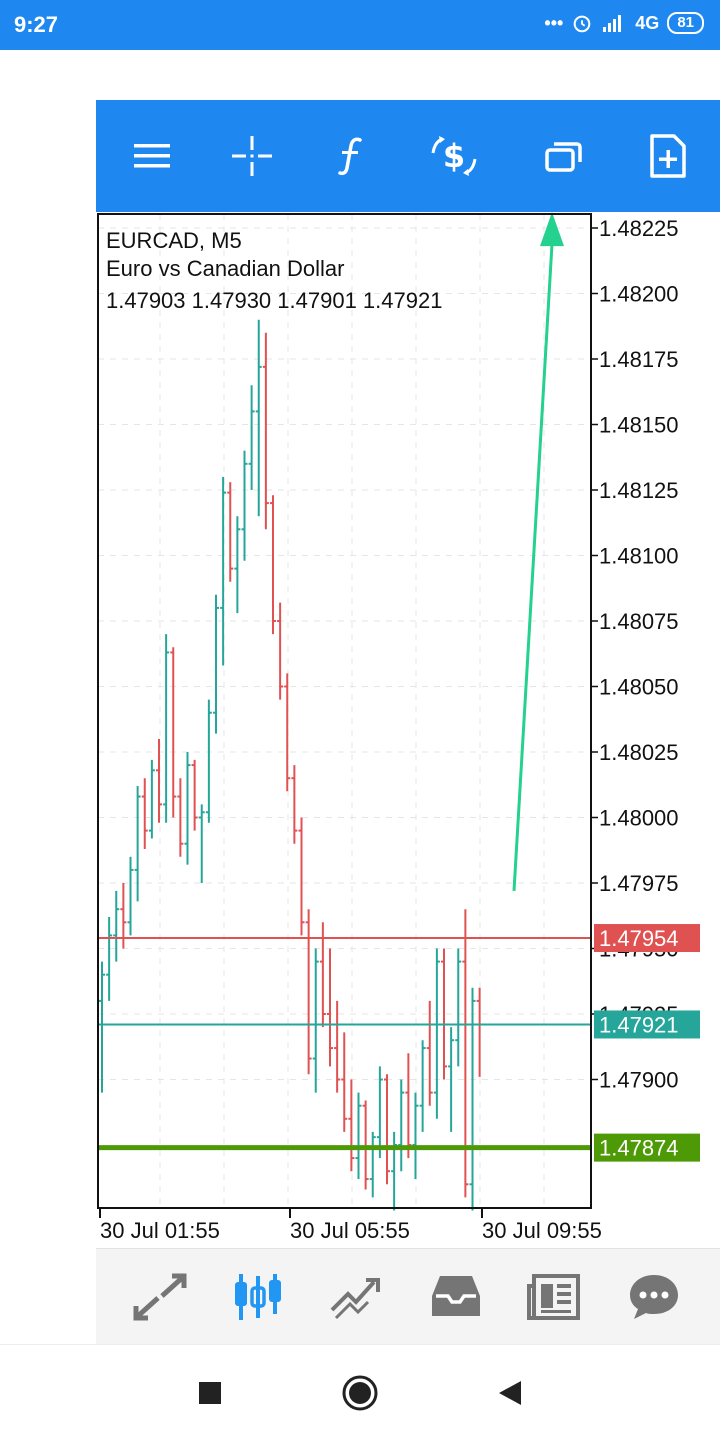  I want to click on circle-icon, so click(360, 1393).